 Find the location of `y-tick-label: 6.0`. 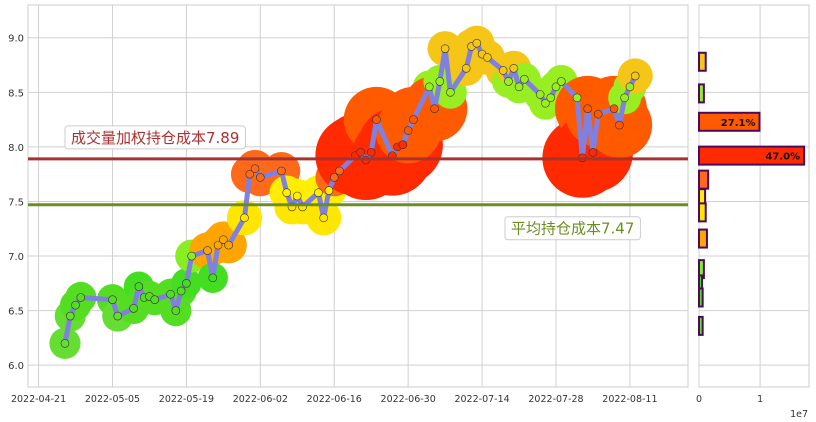

y-tick-label: 6.0 is located at coordinates (16, 366).